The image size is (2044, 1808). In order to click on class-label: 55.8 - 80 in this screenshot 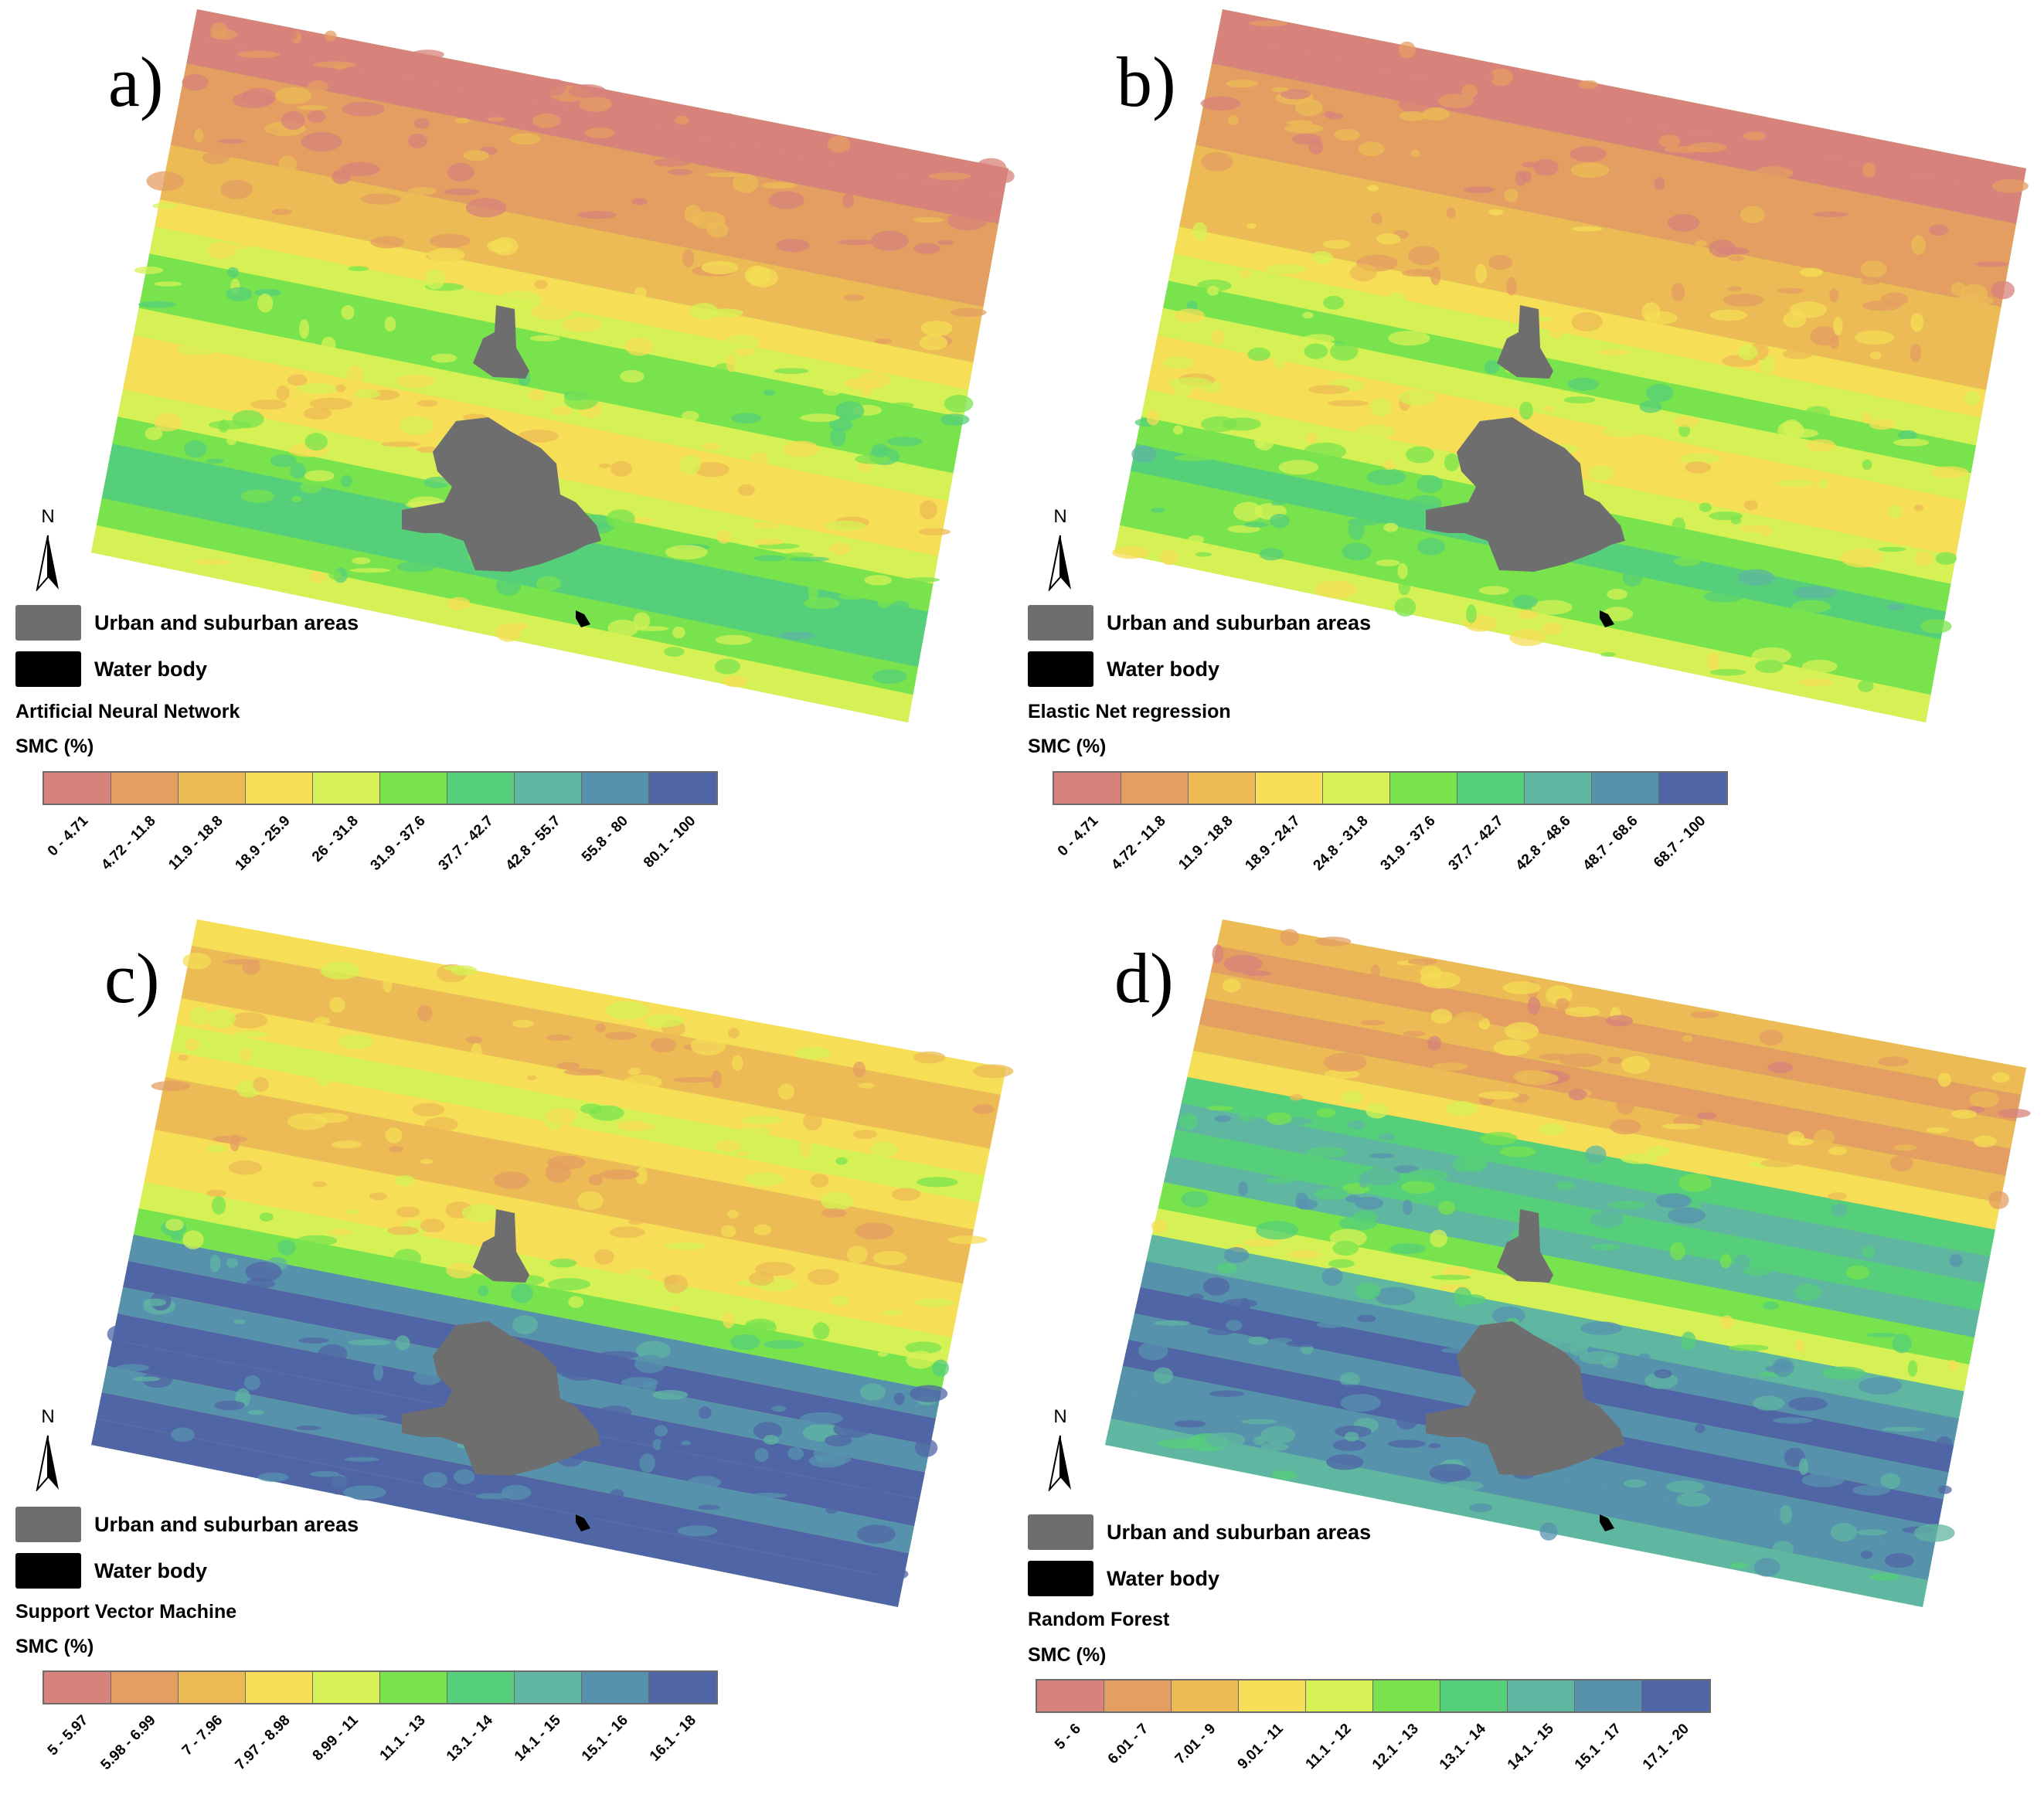, I will do `click(605, 839)`.